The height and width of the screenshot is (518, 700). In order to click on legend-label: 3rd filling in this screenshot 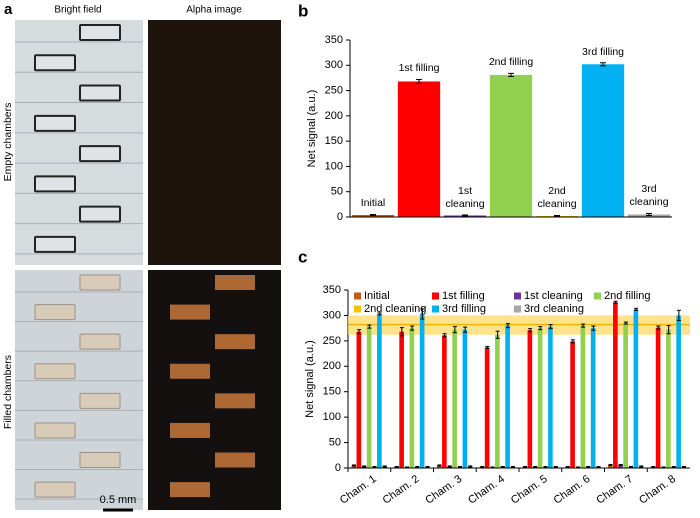, I will do `click(464, 309)`.